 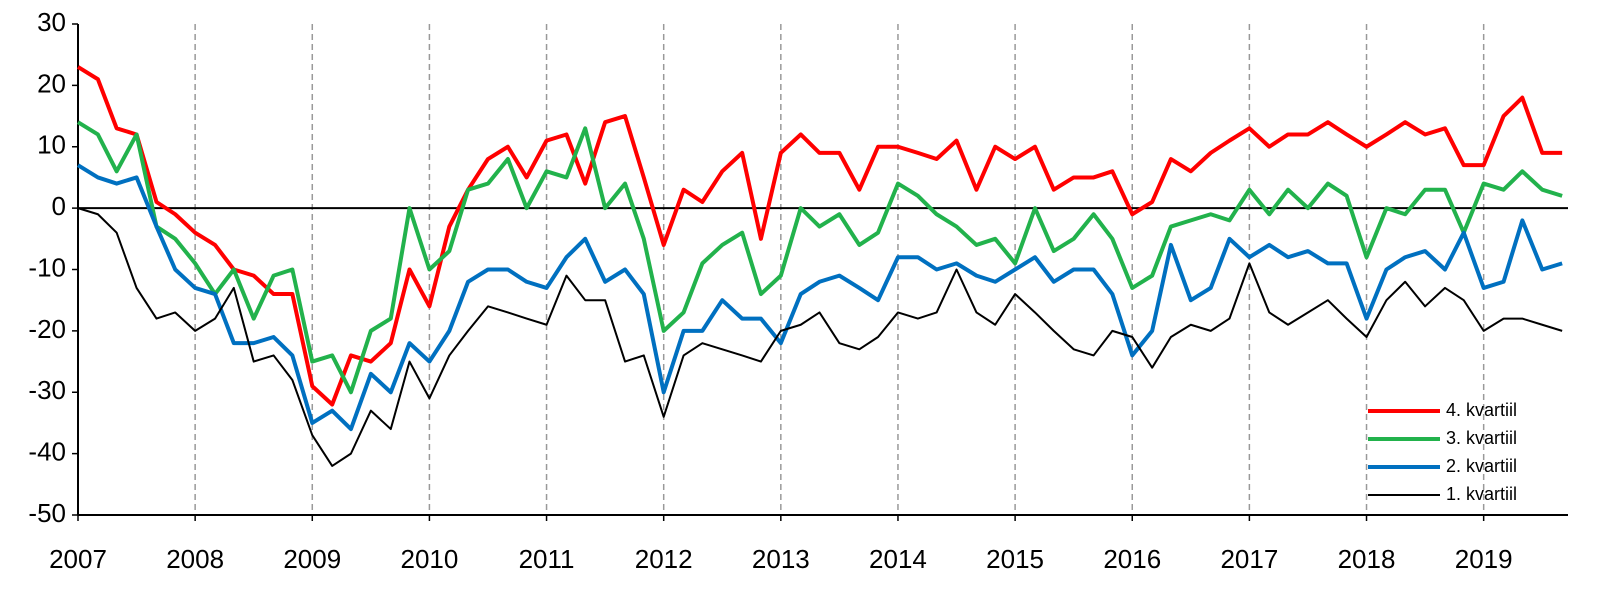 I want to click on x-tick-label: 2010, so click(x=429, y=559).